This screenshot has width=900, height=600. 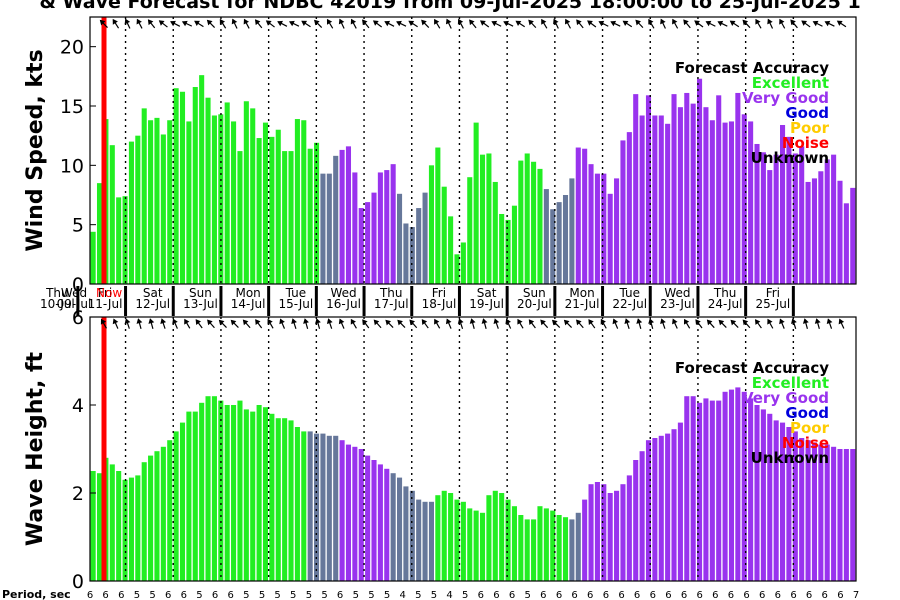 I want to click on legend-entry: Noise, so click(x=805, y=143).